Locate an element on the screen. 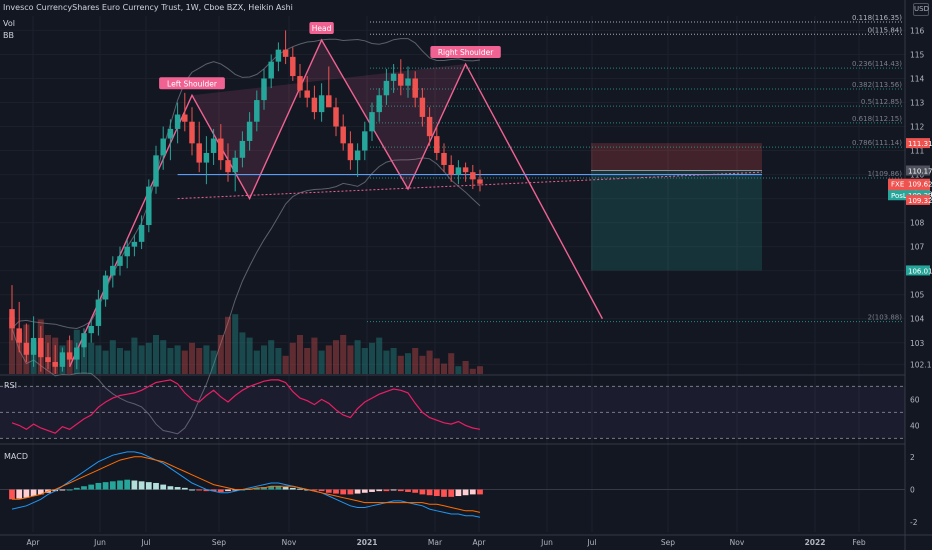 This screenshot has width=932, height=550. last-price-value: 109.62 is located at coordinates (920, 185).